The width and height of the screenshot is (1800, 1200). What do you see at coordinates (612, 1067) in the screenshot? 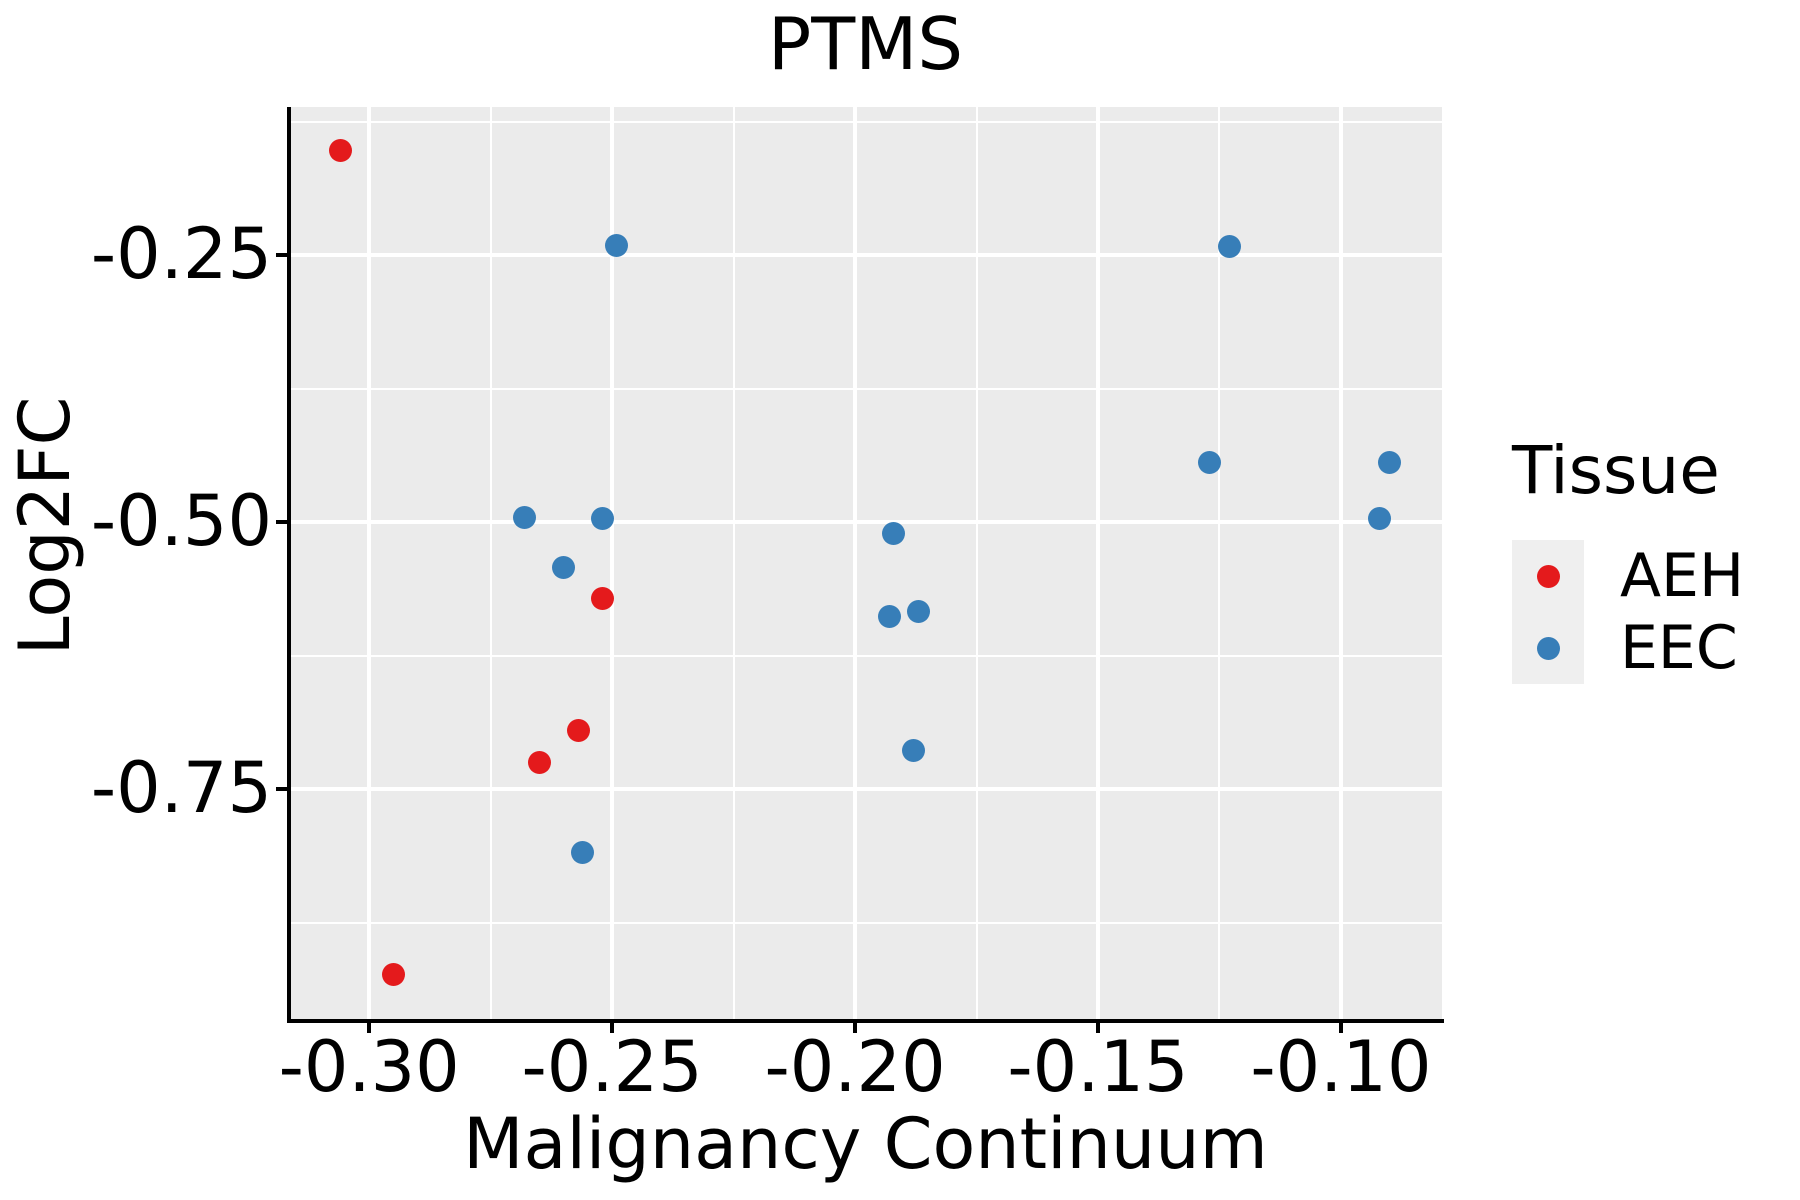
I see `x-tick-label: -0.25` at bounding box center [612, 1067].